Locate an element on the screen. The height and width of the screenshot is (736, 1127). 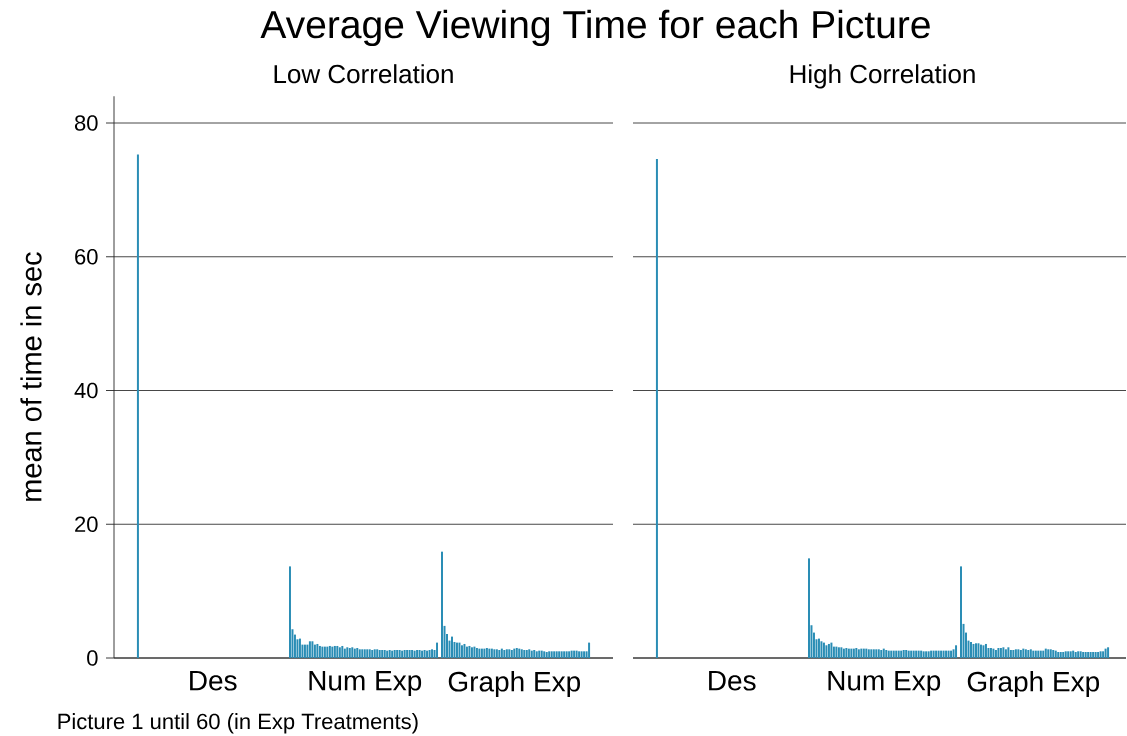
y-axis-title: mean of time in sec is located at coordinates (31, 376).